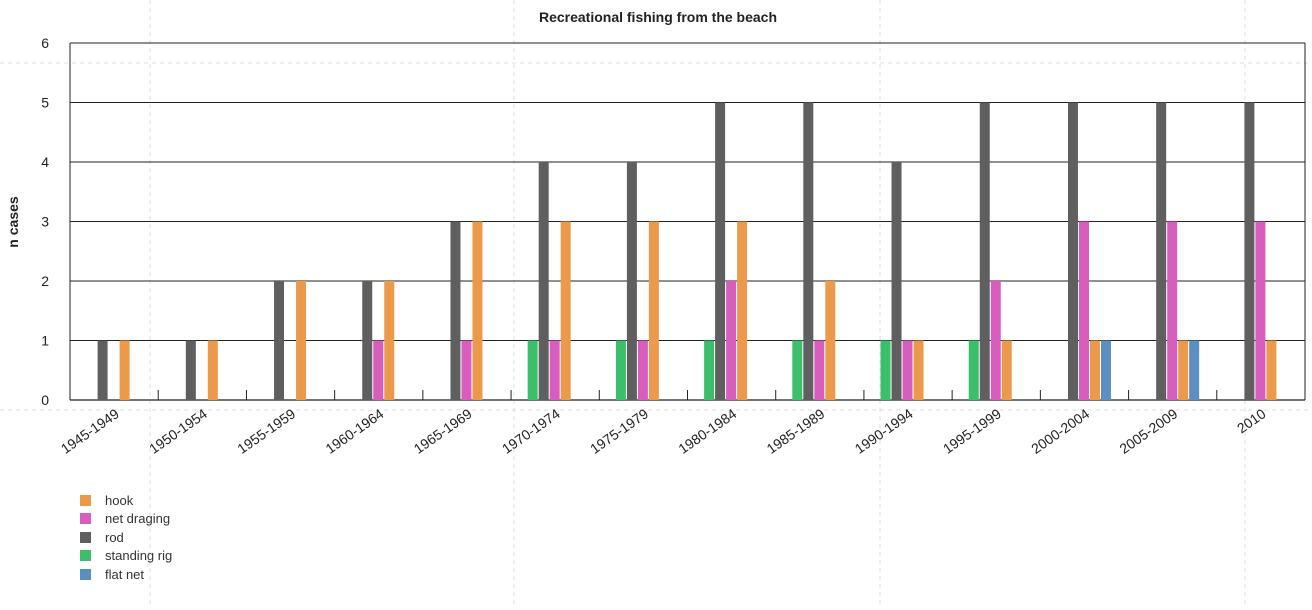 This screenshot has width=1312, height=610. What do you see at coordinates (212, 370) in the screenshot?
I see `bar-hook-1950-1954` at bounding box center [212, 370].